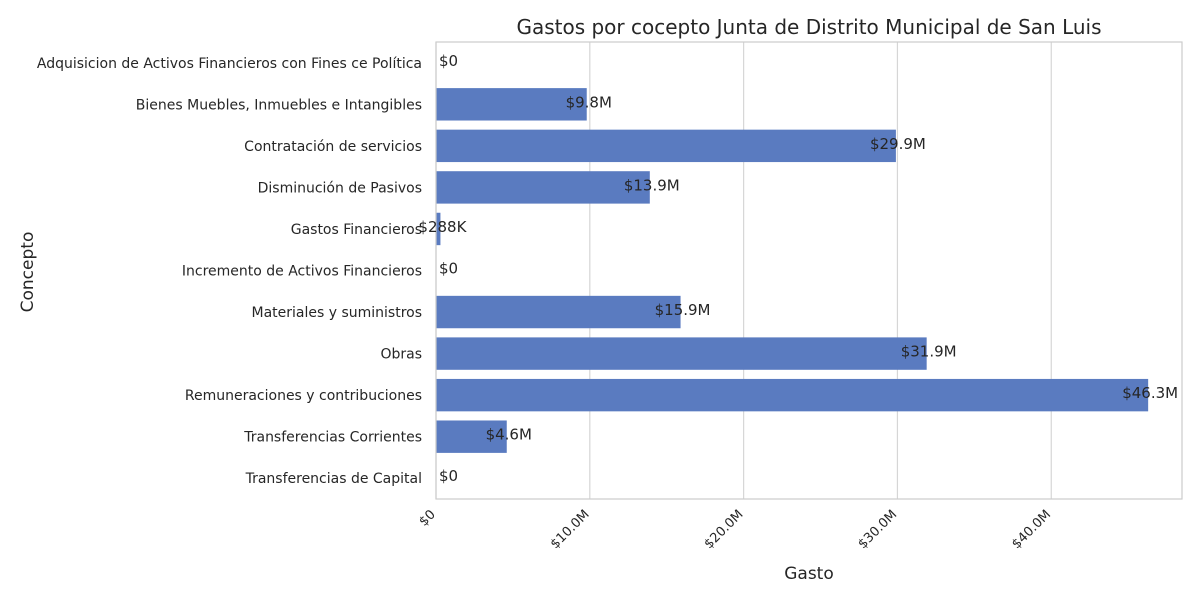 The height and width of the screenshot is (600, 1200). What do you see at coordinates (428, 518) in the screenshot?
I see `x-tick-label: $0` at bounding box center [428, 518].